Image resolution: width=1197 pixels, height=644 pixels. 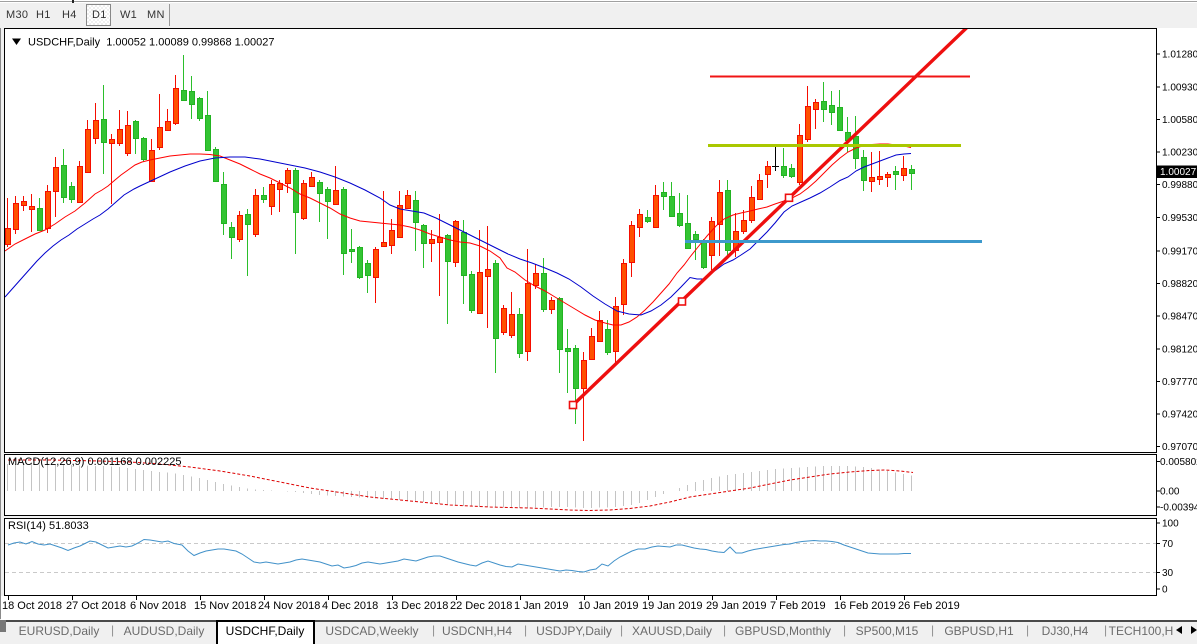 What do you see at coordinates (929, 606) in the screenshot?
I see `svg-text: 26 Feb 2019` at bounding box center [929, 606].